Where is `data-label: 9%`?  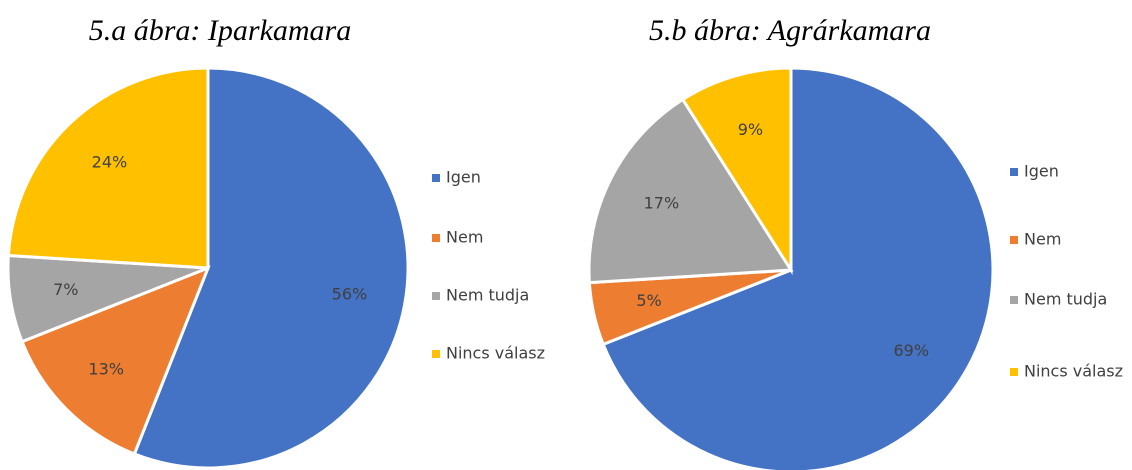 data-label: 9% is located at coordinates (750, 129).